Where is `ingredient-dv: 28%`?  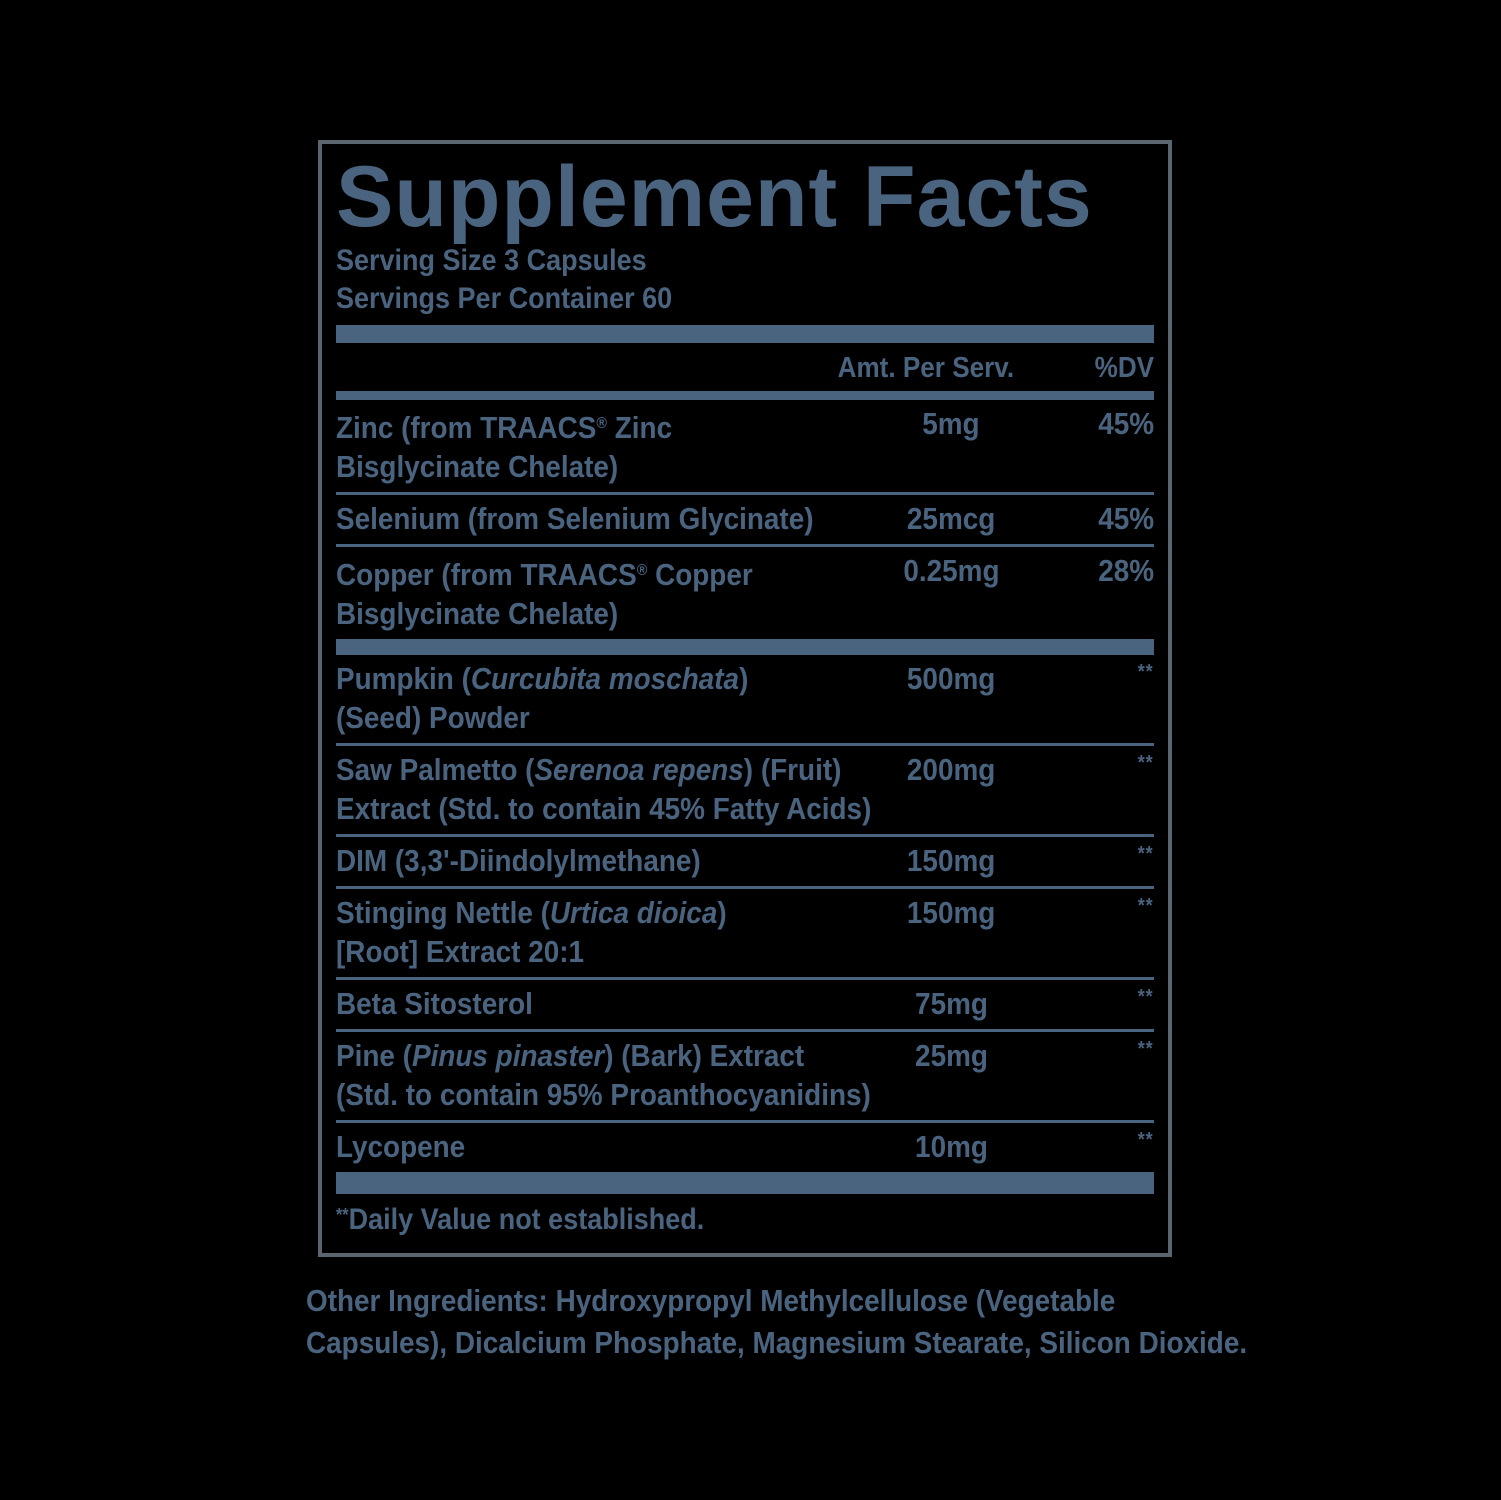 ingredient-dv: 28% is located at coordinates (1126, 570).